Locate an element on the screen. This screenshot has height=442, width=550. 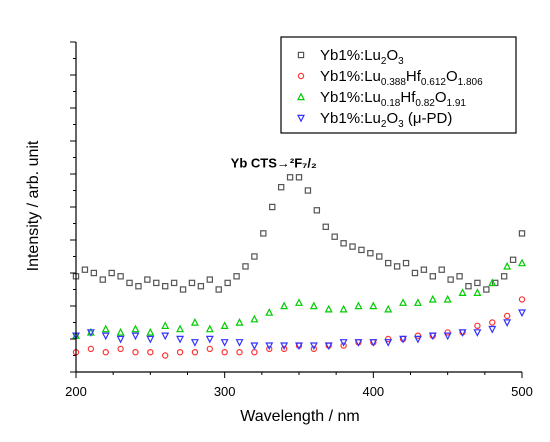
x-tick-label: 200 is located at coordinates (76, 391).